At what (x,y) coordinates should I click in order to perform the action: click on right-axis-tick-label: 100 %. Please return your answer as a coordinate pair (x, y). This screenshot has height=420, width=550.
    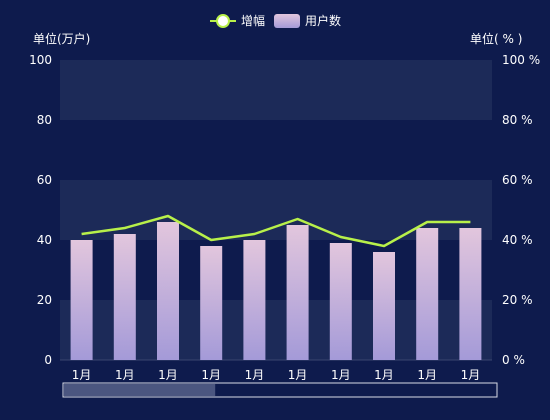
    Looking at the image, I should click on (521, 60).